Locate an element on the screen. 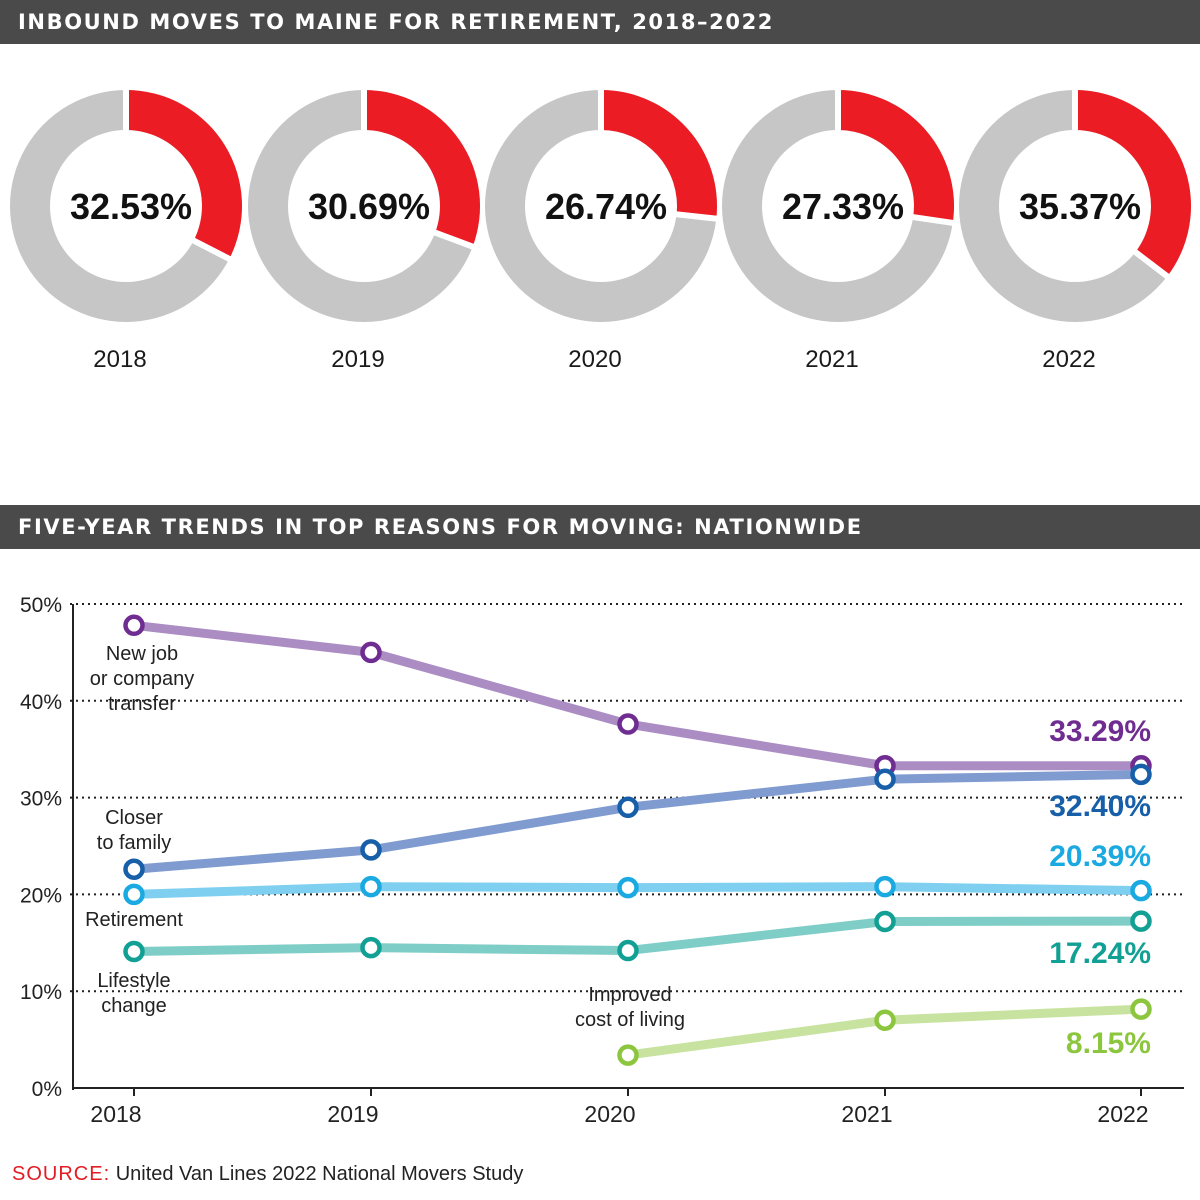 The height and width of the screenshot is (1200, 1200). y-tick-label: 40% is located at coordinates (41, 702).